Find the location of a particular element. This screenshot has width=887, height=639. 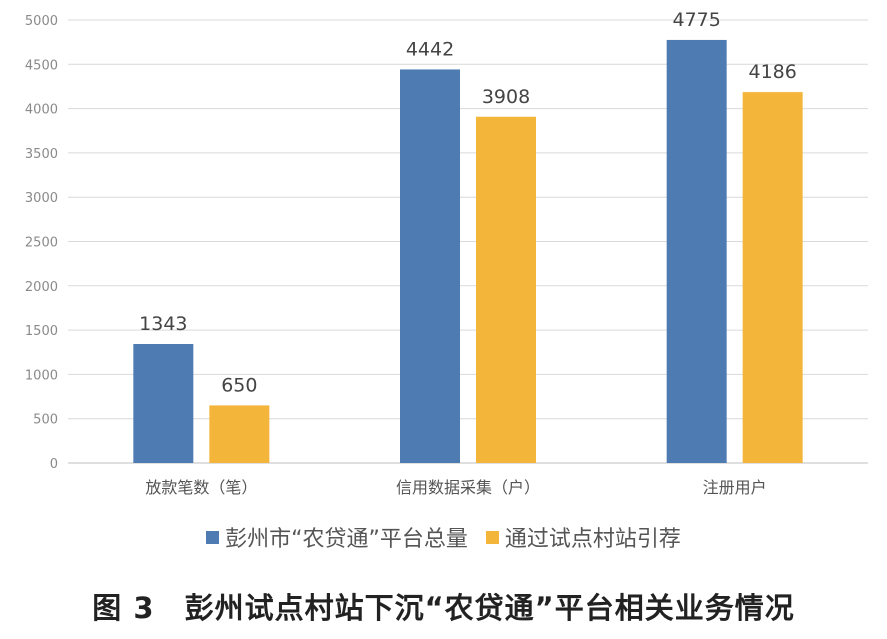

figure-caption: 图 3 彭州试点村站下沉“农贷通”平台相关业务情况 is located at coordinates (443, 608).